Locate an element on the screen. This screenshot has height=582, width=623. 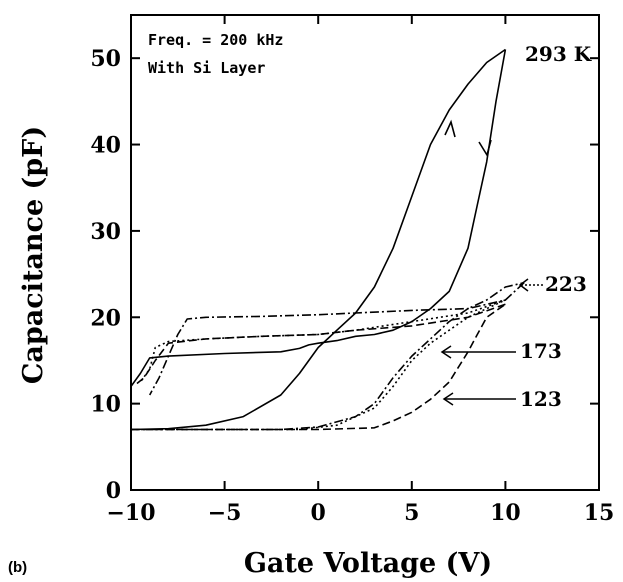
direction-arrows is located at coordinates (468, 138).